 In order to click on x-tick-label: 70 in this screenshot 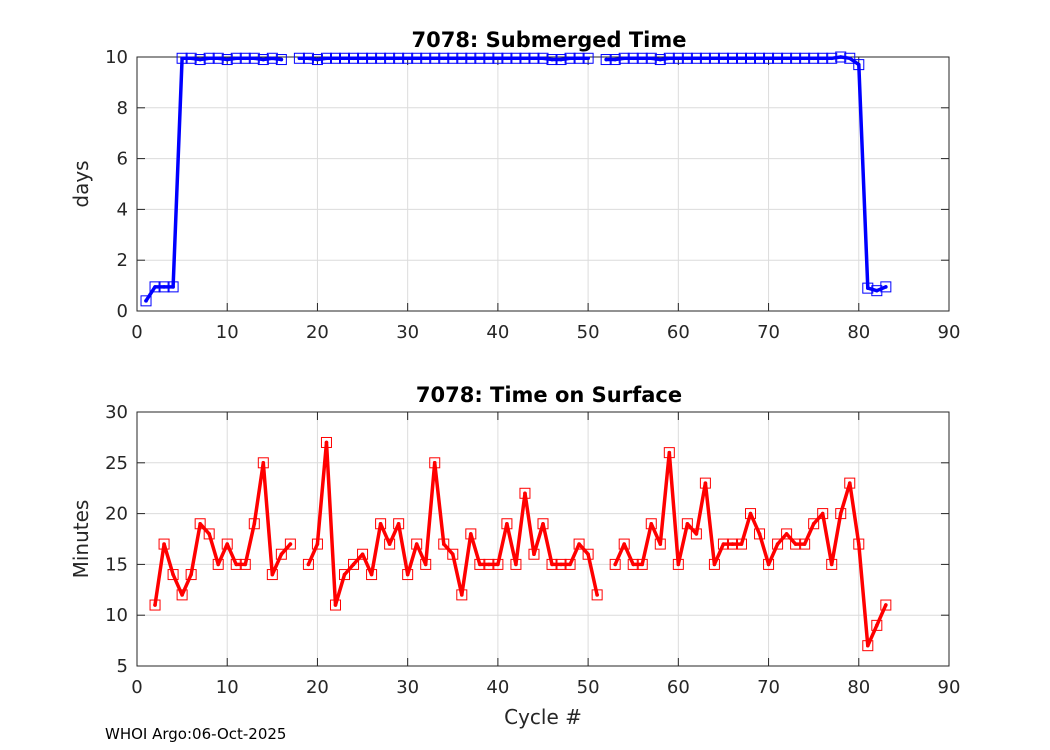, I will do `click(768, 332)`.